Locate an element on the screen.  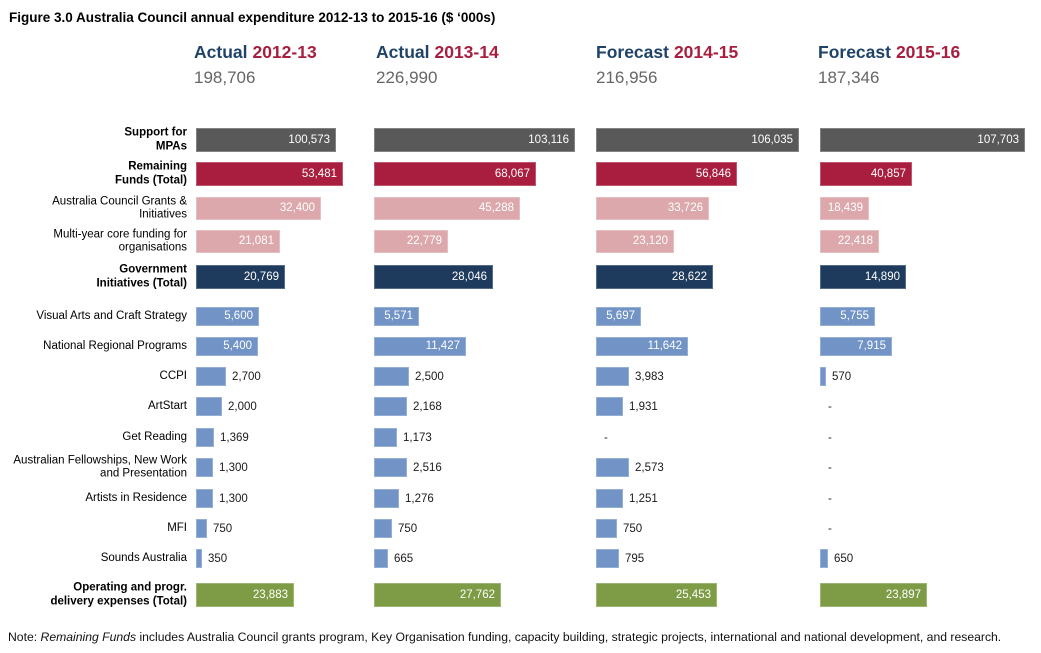
row-label: Get Reading is located at coordinates (154, 436).